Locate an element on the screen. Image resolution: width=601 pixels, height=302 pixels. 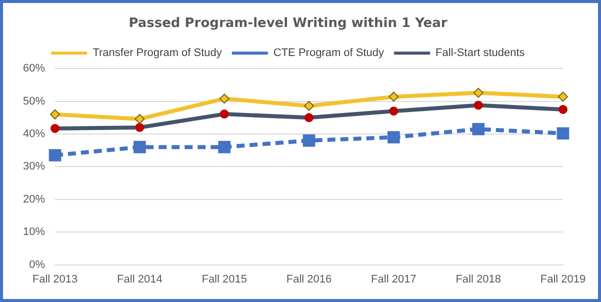
y-tick-label: 60% is located at coordinates (34, 68).